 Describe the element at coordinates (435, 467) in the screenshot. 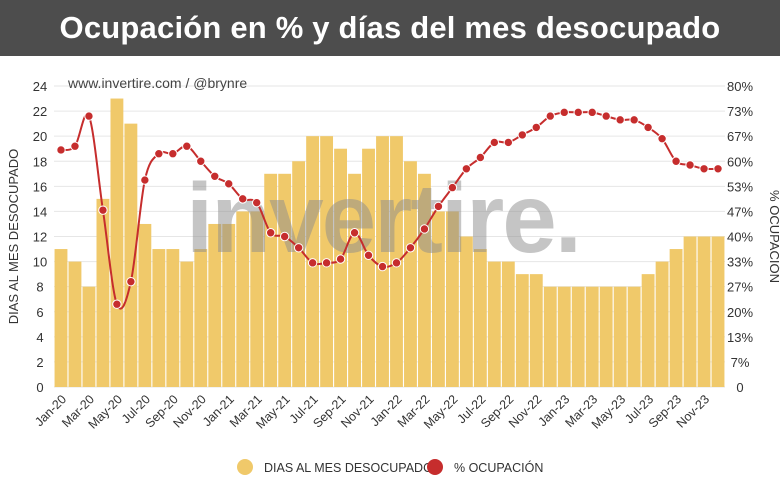

I see `legend-swatch-line` at that location.